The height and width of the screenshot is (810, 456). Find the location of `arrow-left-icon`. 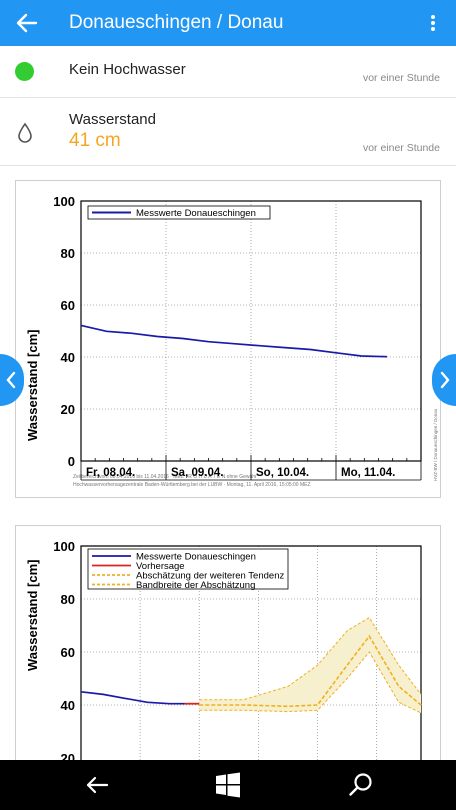

arrow-left-icon is located at coordinates (27, 23).